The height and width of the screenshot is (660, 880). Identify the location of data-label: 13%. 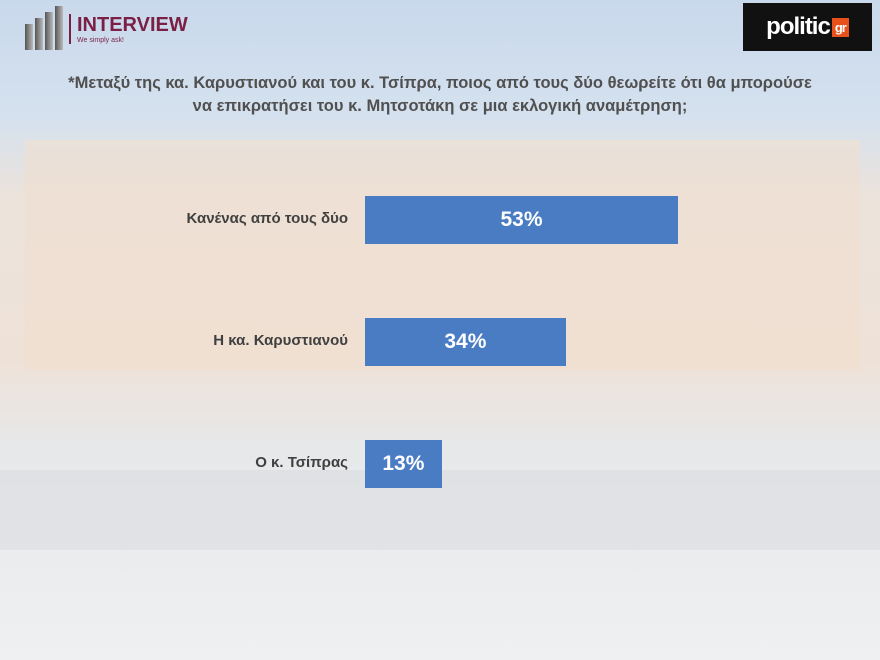
(403, 463).